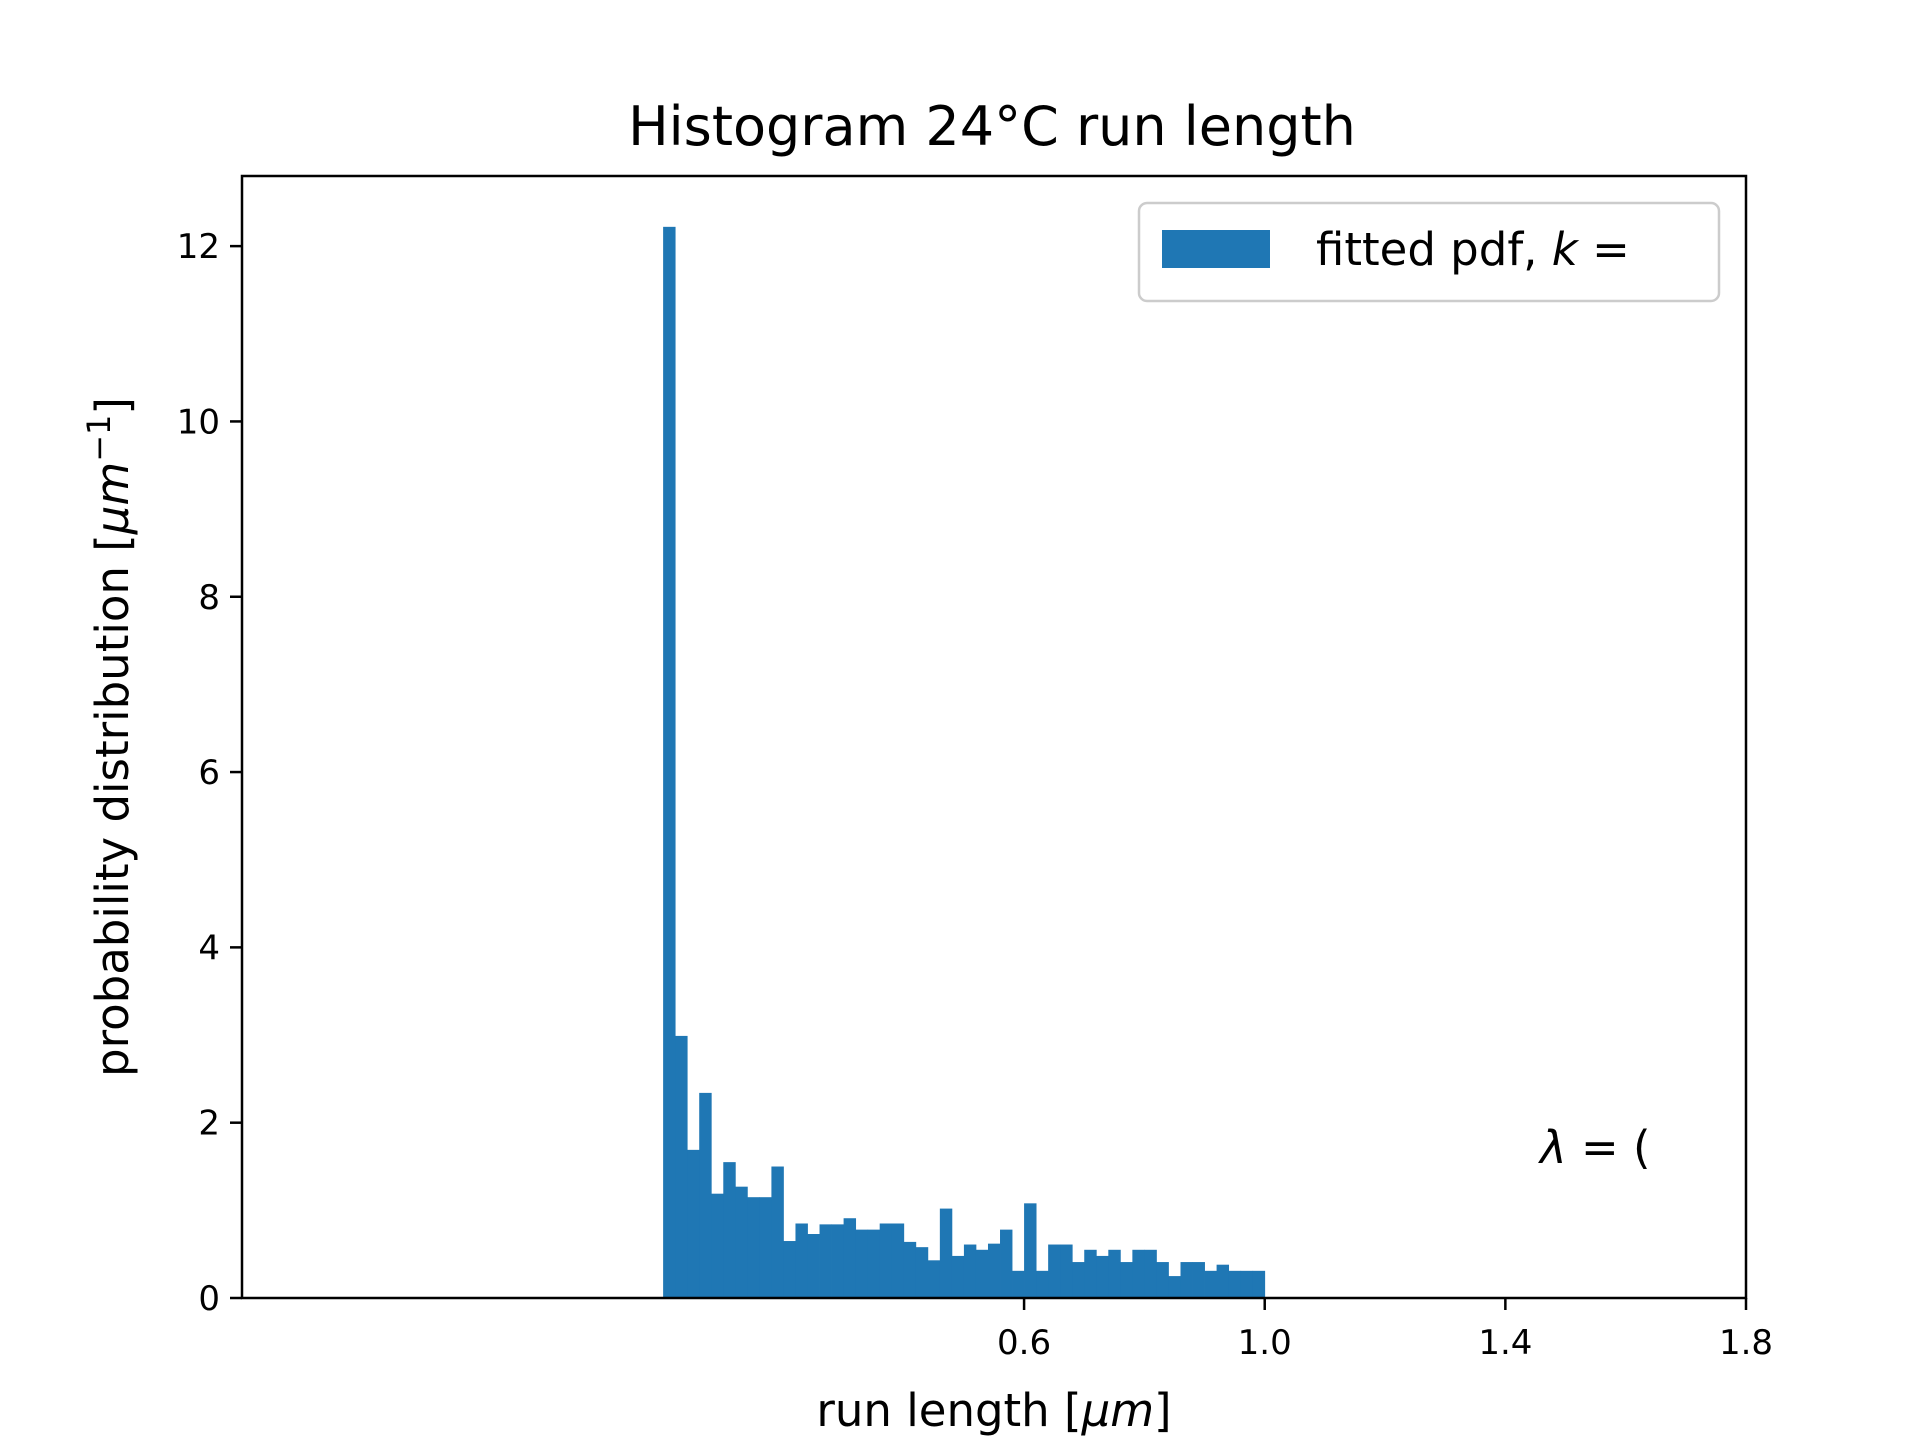 This screenshot has width=1920, height=1440. Describe the element at coordinates (209, 1299) in the screenshot. I see `y-tick-label: 0` at that location.